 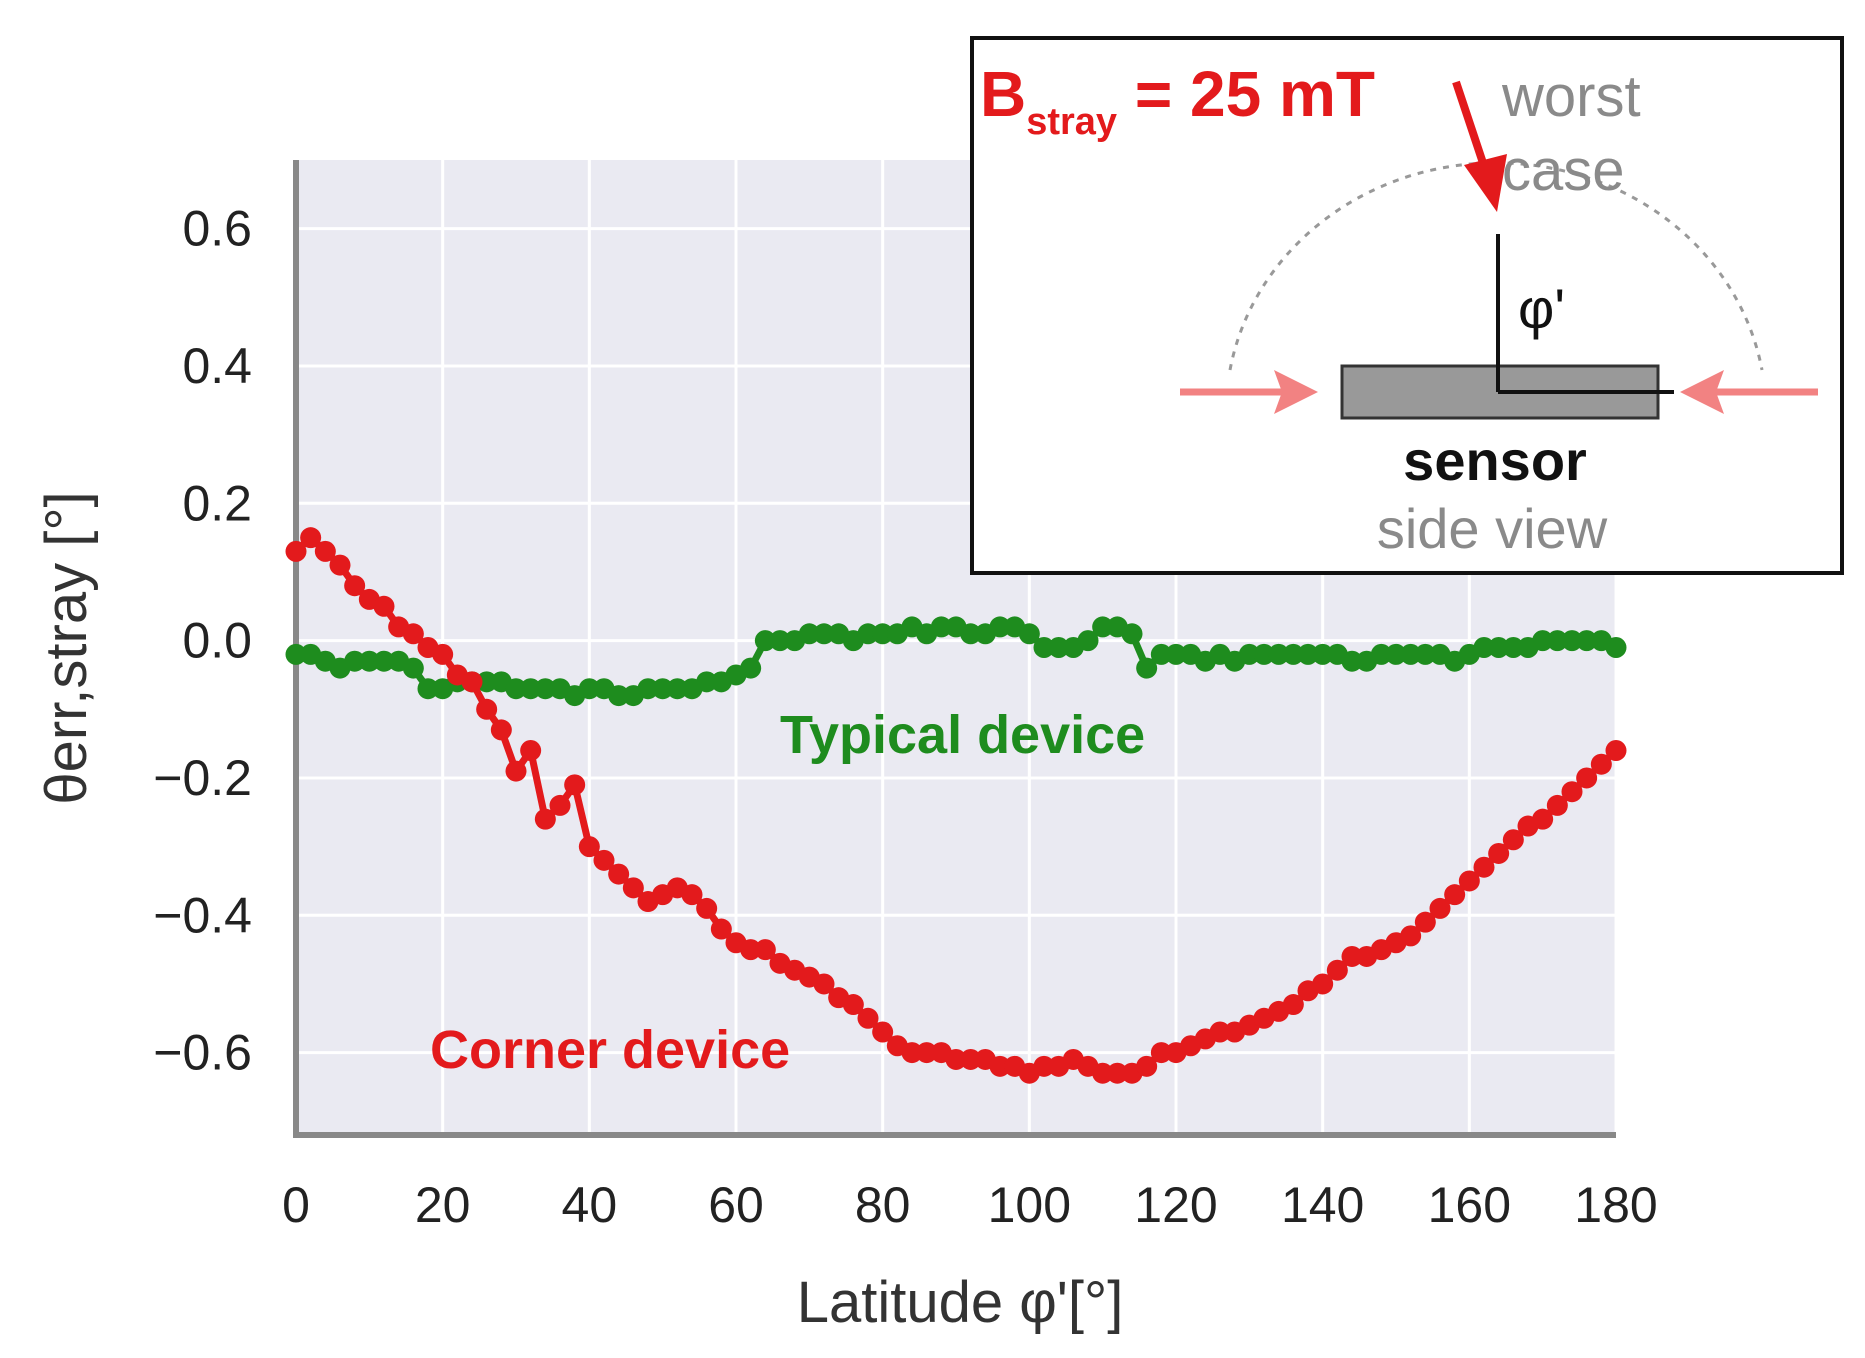 What do you see at coordinates (956, 661) in the screenshot?
I see `series-typical-points` at bounding box center [956, 661].